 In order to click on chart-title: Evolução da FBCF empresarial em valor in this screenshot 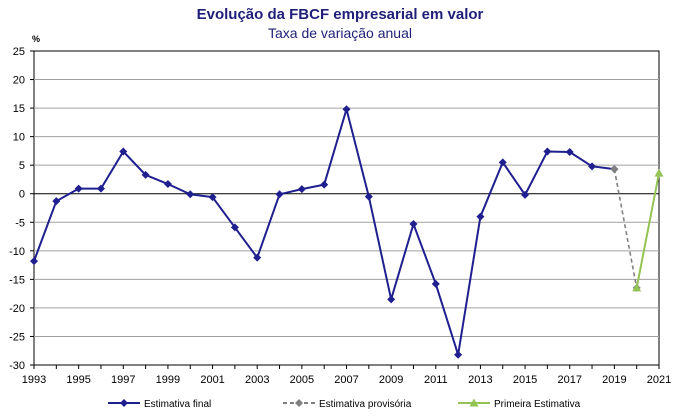, I will do `click(340, 14)`.